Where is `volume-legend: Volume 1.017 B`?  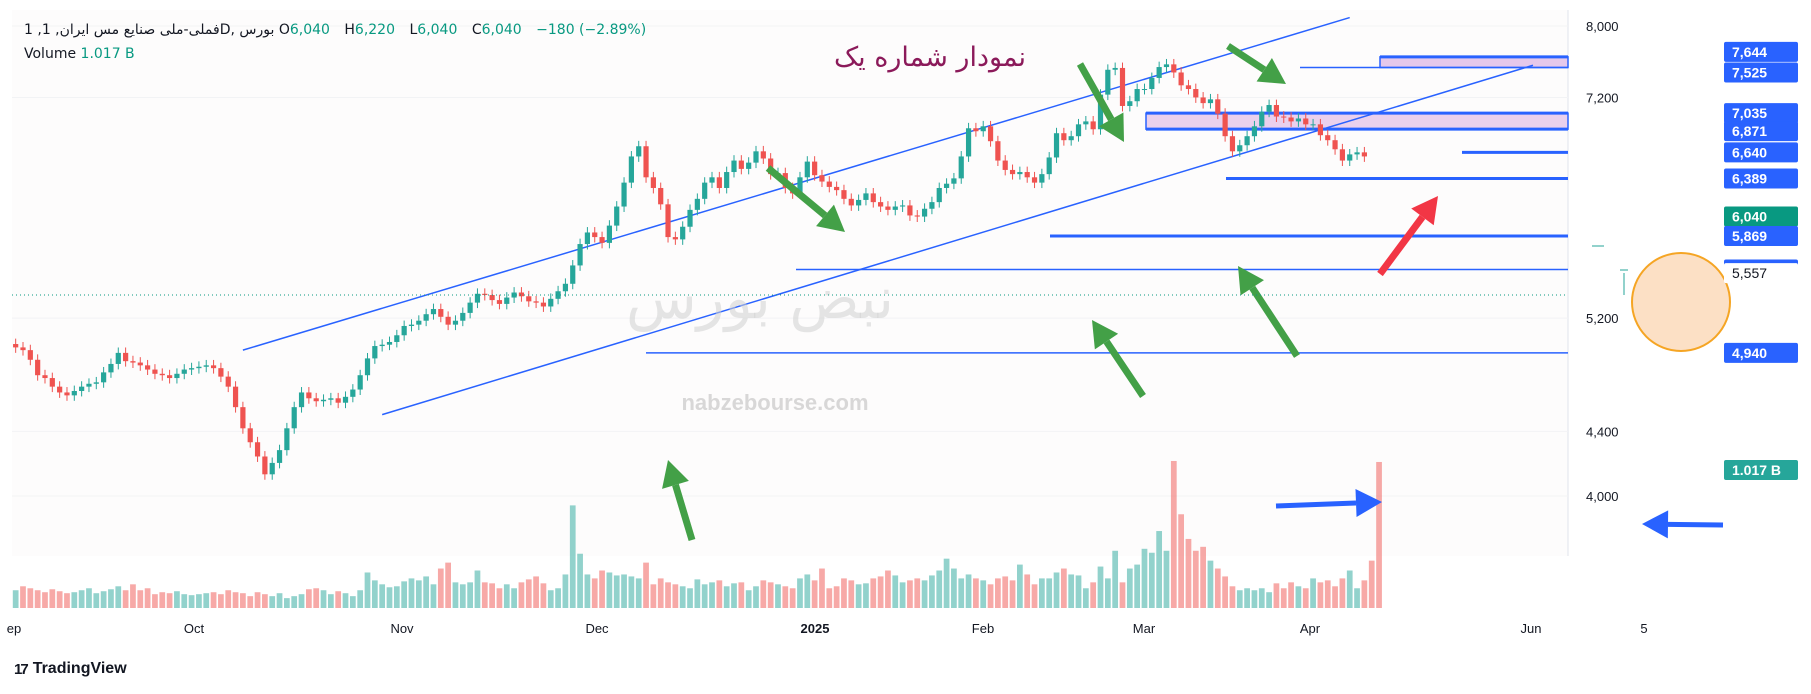 volume-legend: Volume 1.017 B is located at coordinates (84, 54).